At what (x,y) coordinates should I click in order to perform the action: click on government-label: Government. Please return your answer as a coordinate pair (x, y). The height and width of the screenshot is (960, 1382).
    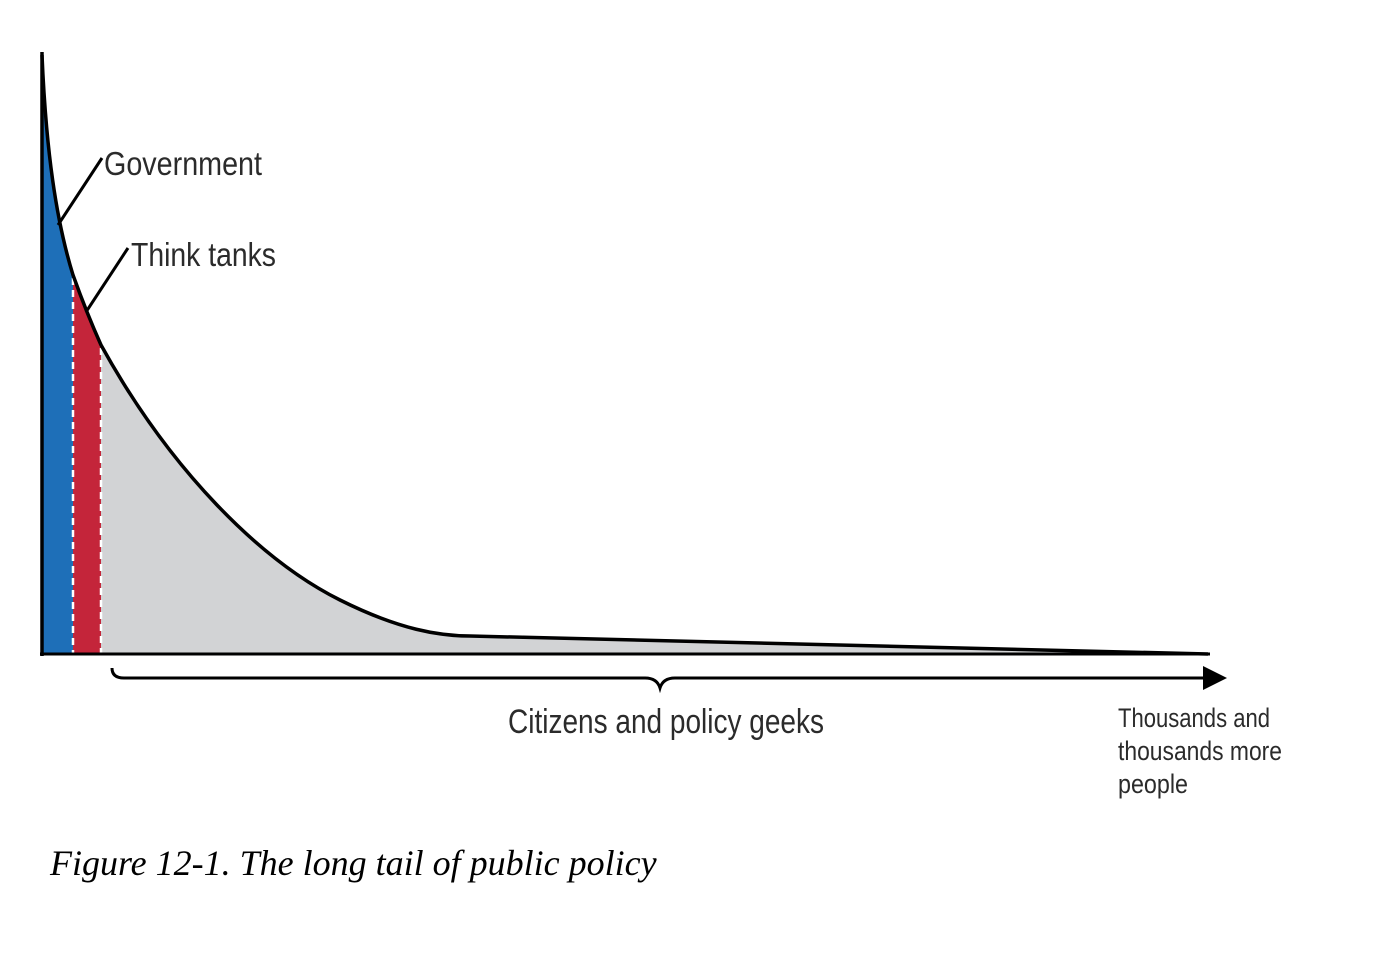
    Looking at the image, I should click on (183, 163).